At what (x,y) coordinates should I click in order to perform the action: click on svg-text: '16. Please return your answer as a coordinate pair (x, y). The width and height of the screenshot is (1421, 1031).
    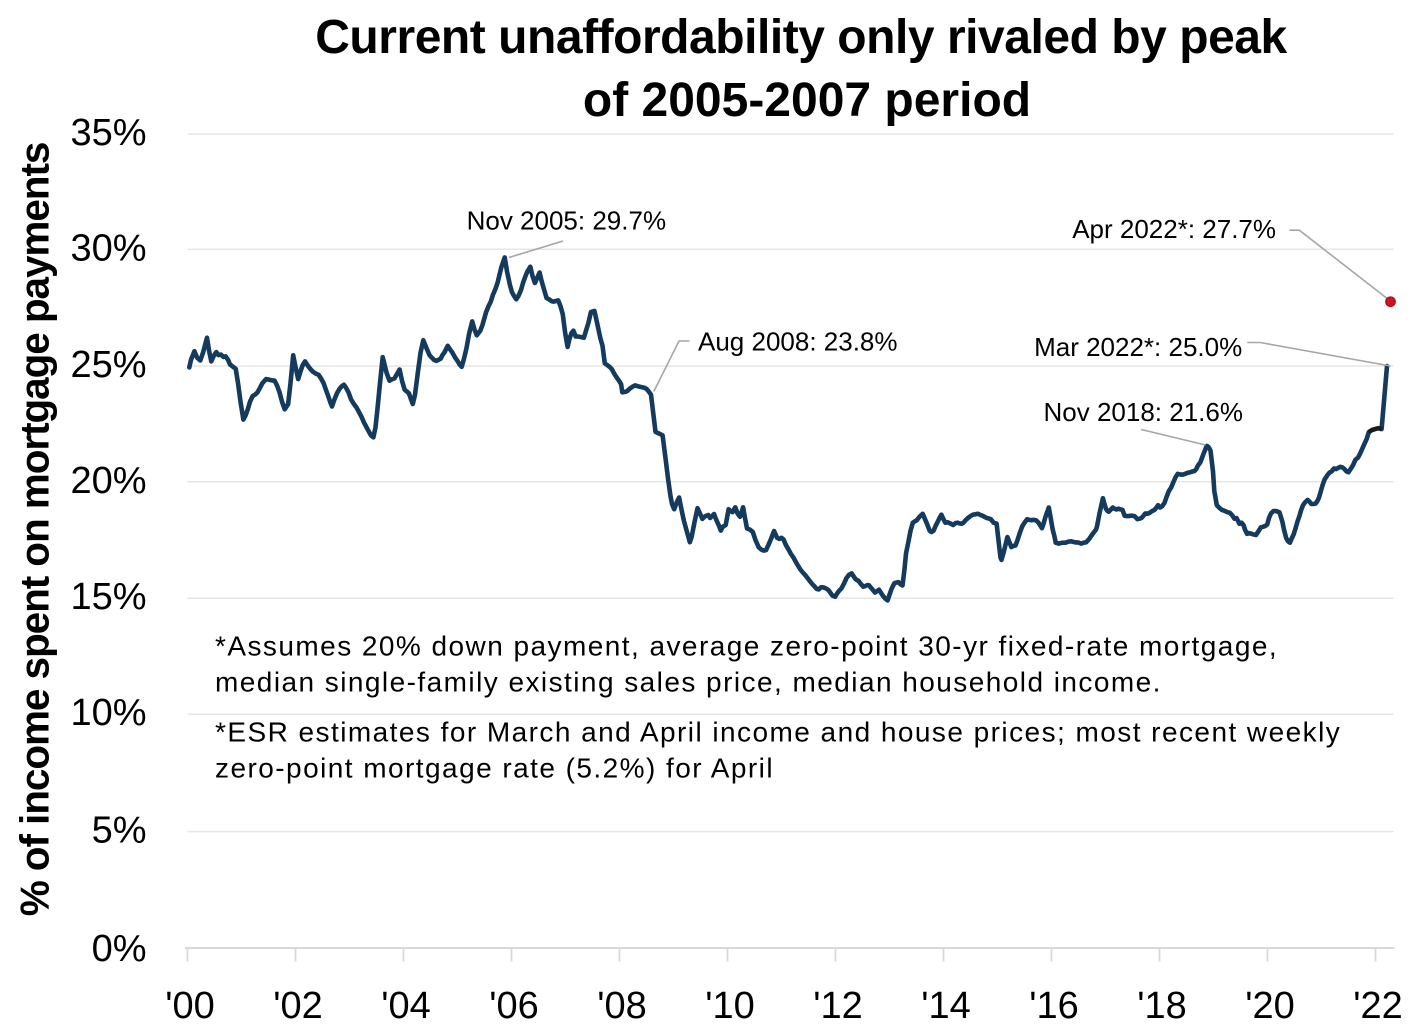
    Looking at the image, I should click on (1054, 1006).